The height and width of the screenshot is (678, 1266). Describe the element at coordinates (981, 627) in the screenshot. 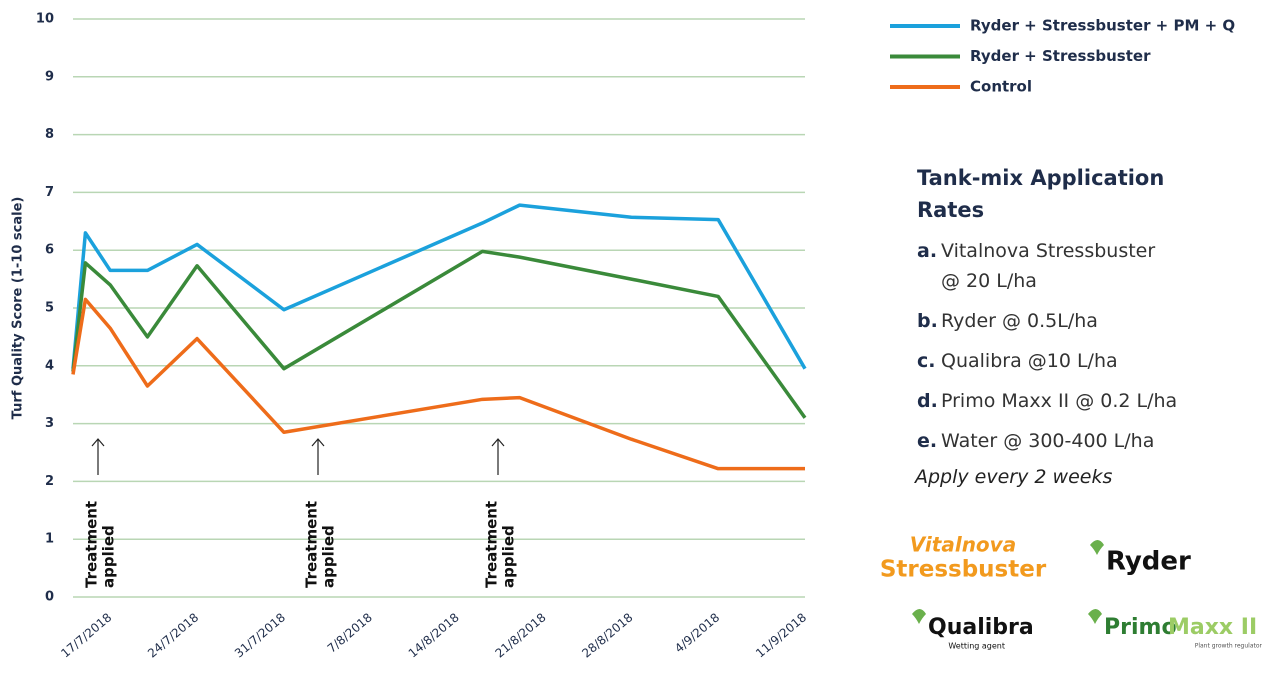

I see `logo-text: Qualibra` at that location.